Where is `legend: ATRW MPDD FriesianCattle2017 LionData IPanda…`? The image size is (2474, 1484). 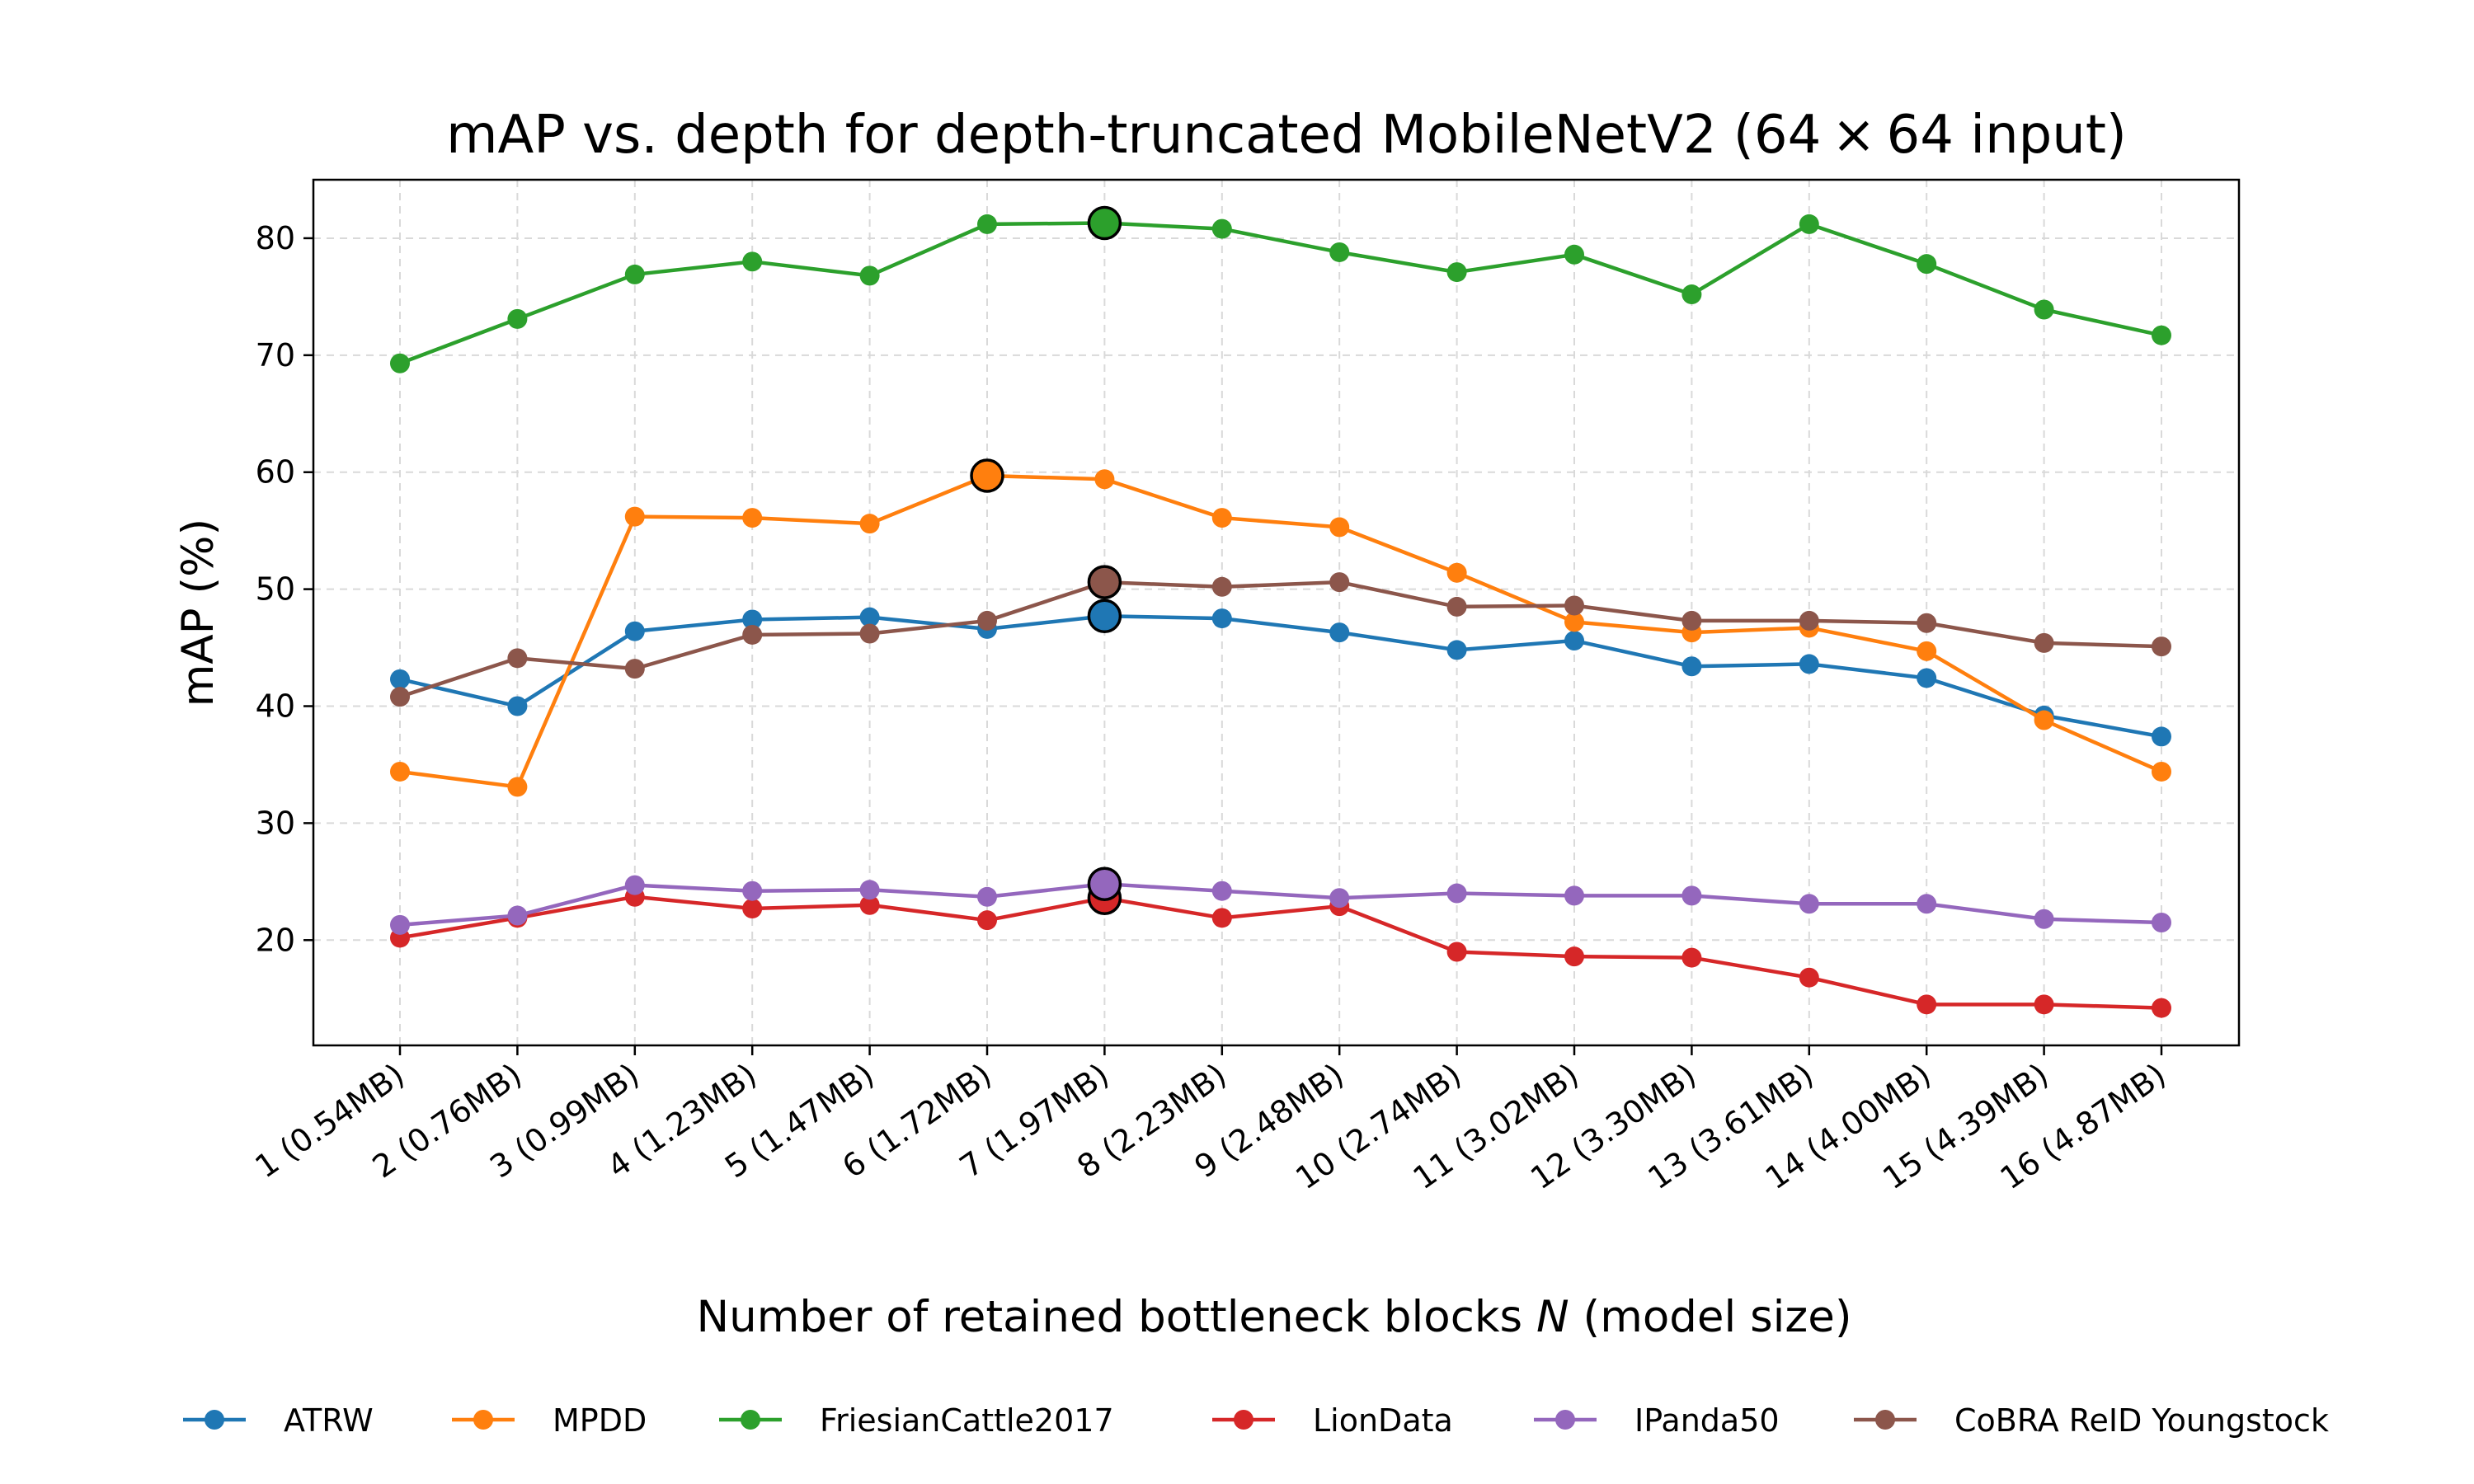
legend: ATRW MPDD FriesianCattle2017 LionData IPanda… is located at coordinates (1256, 1420).